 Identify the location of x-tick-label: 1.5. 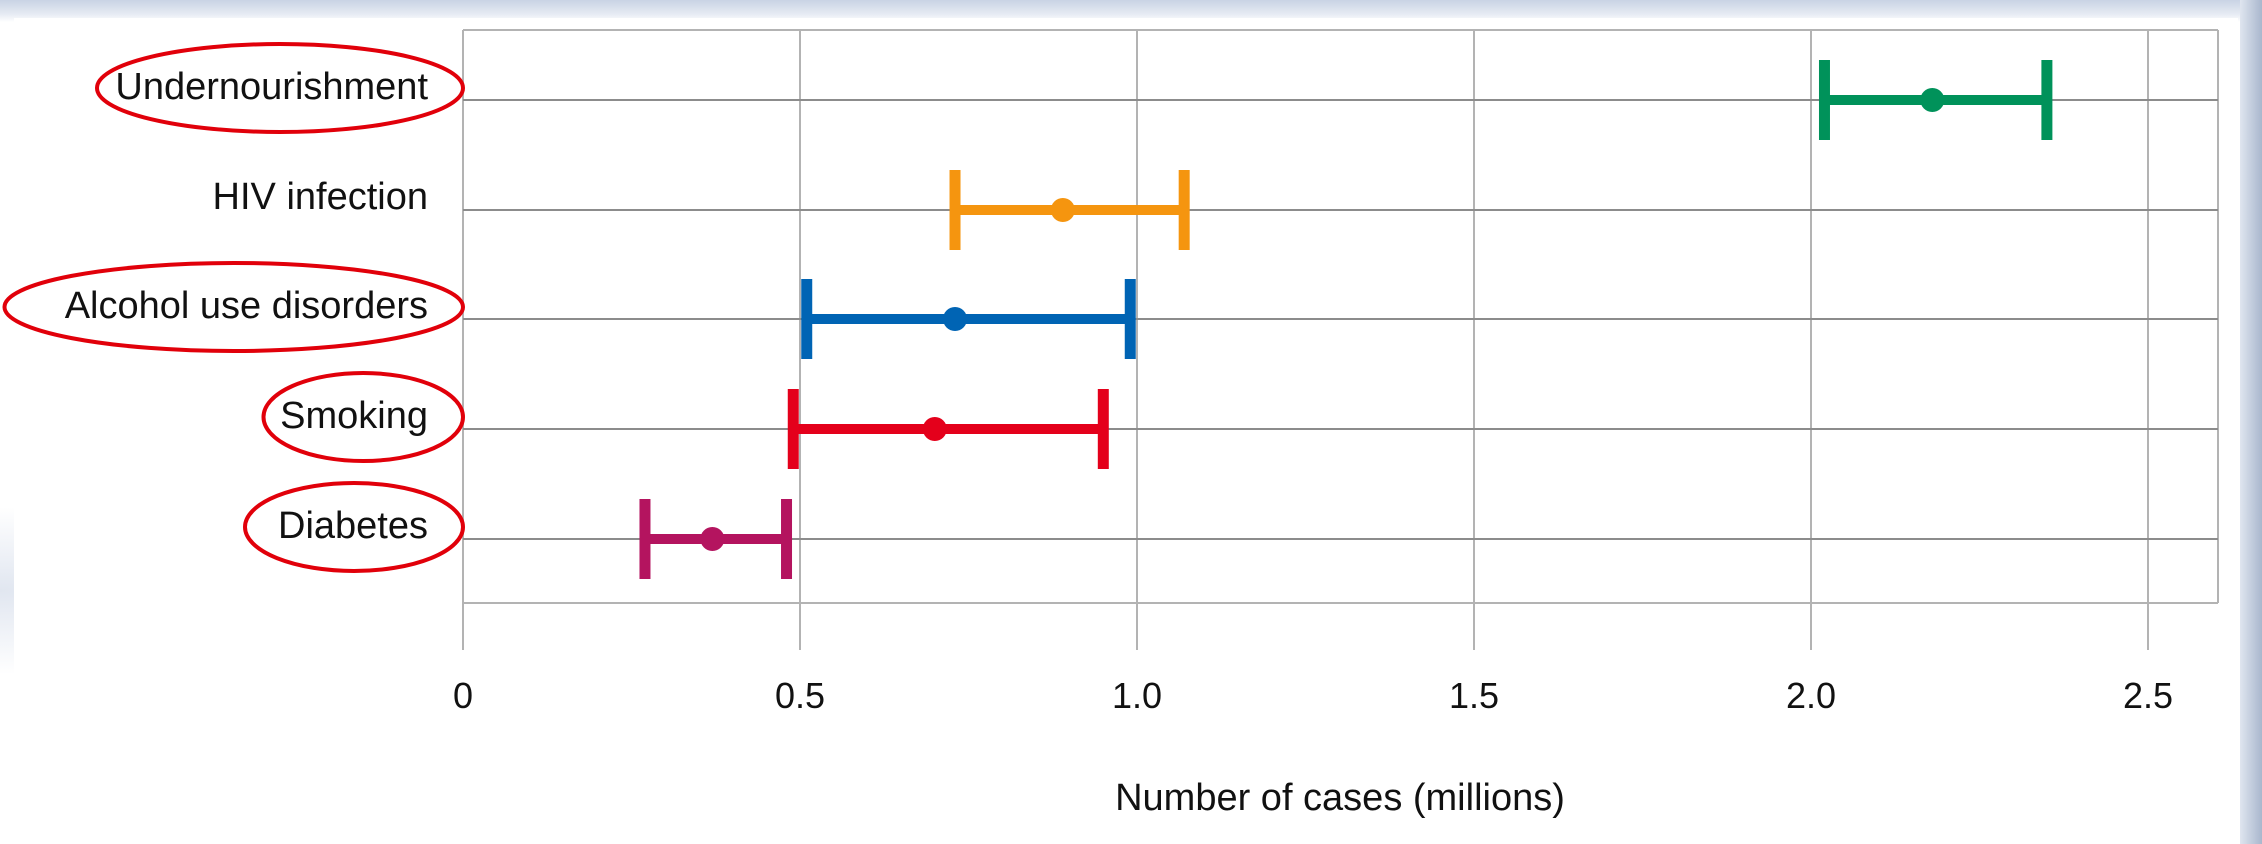
(1474, 695).